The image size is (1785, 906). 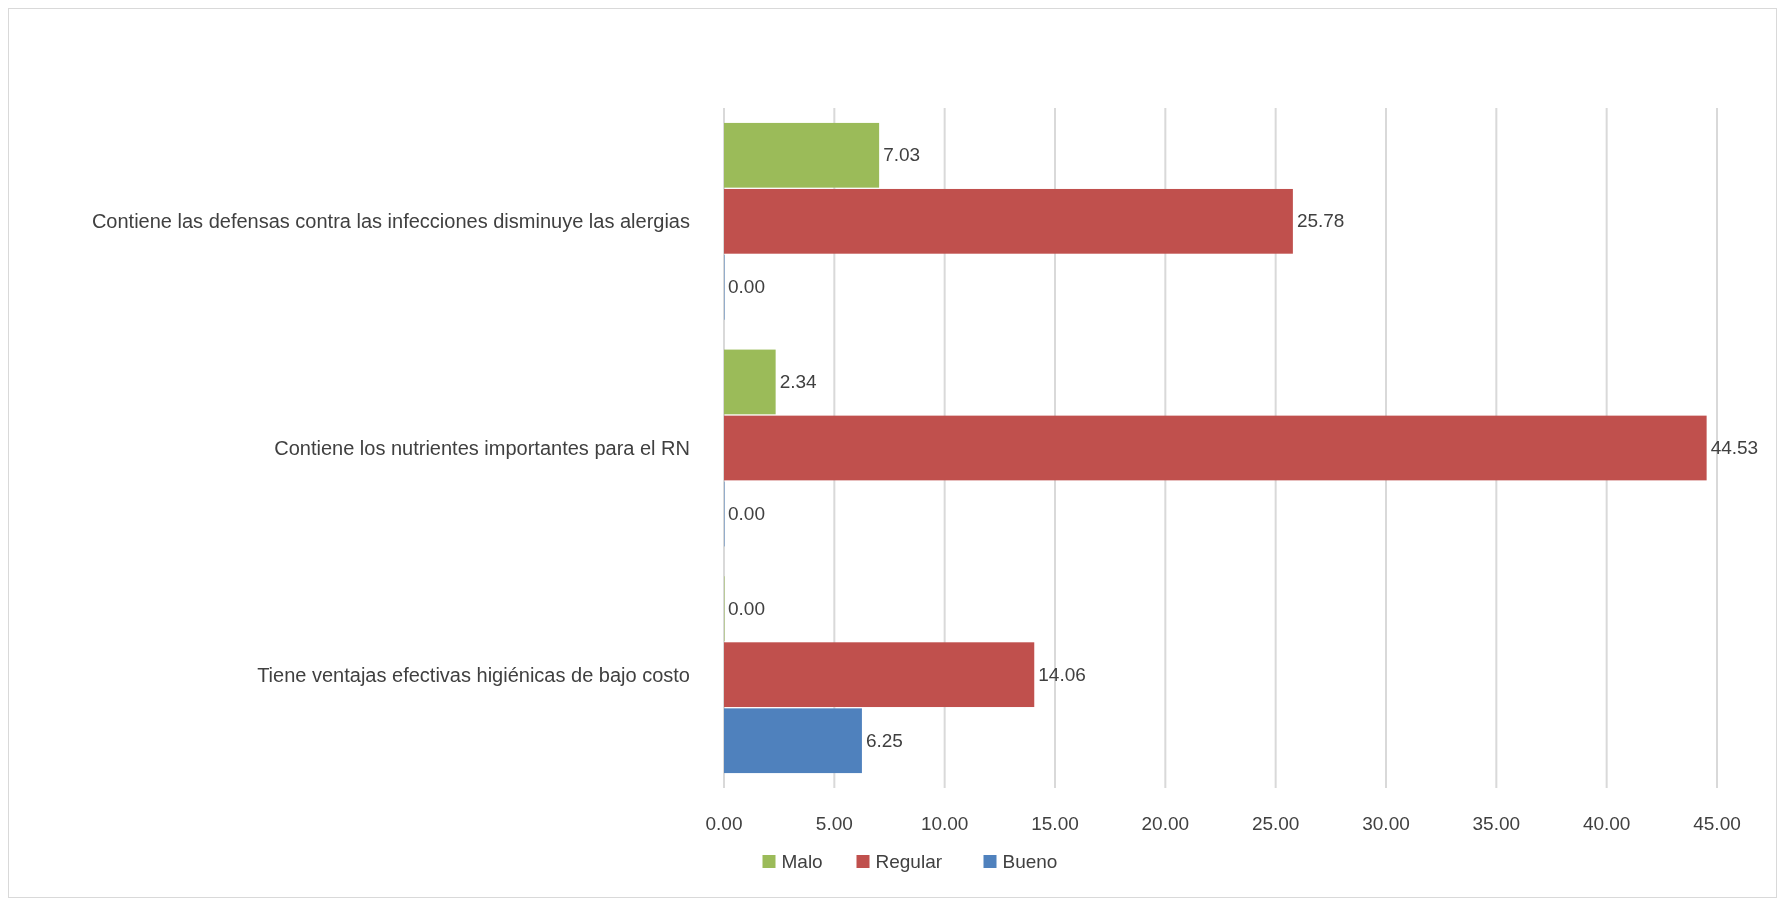 I want to click on y-tick-label: Tiene ventajas efectivas higiénicas de bajo costo, so click(x=473, y=674).